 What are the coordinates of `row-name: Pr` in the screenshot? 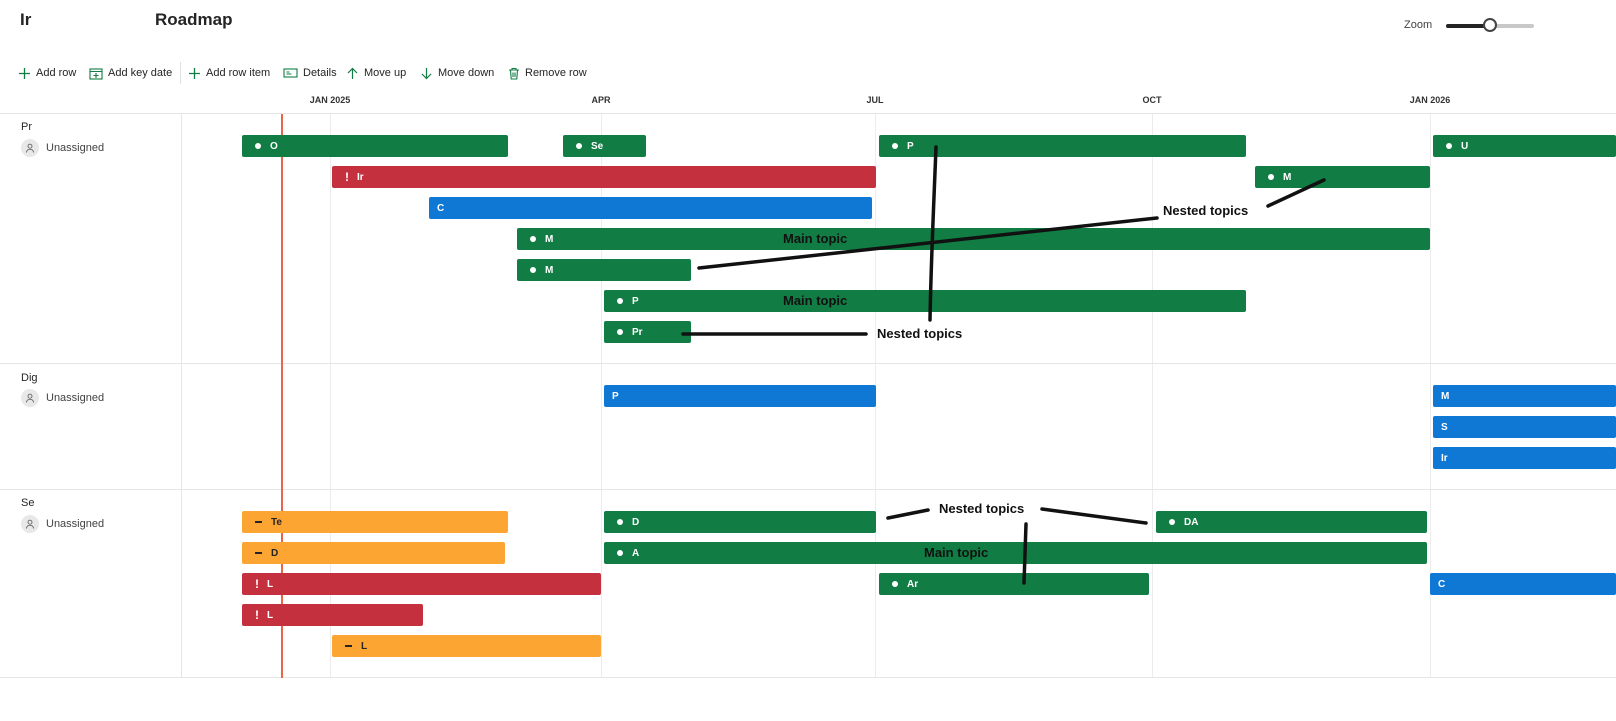 It's located at (26, 127).